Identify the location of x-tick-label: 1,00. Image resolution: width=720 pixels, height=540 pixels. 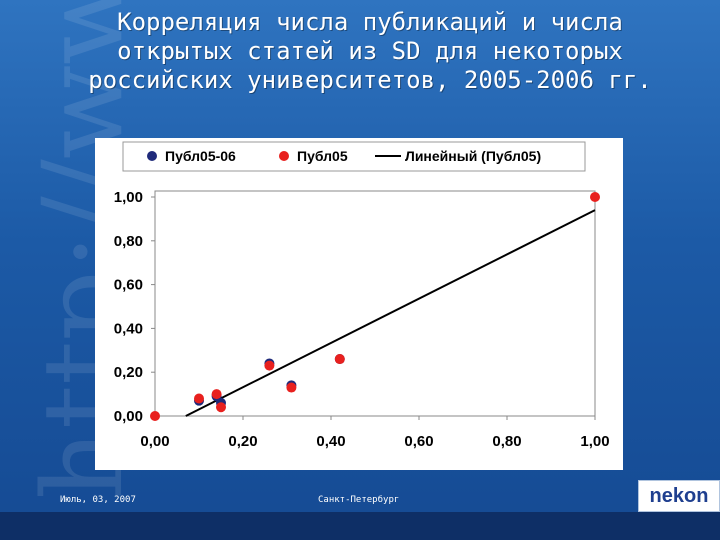
(594, 441).